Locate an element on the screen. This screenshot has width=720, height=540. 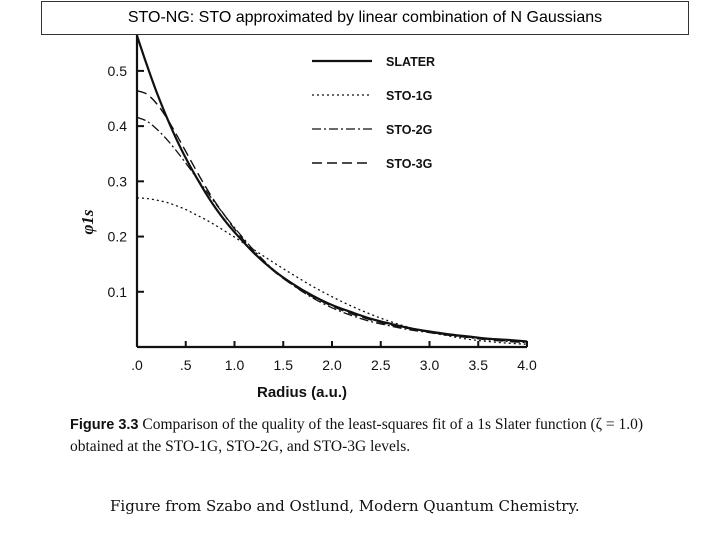
x-axis-label: Radius (a.u.) is located at coordinates (302, 392).